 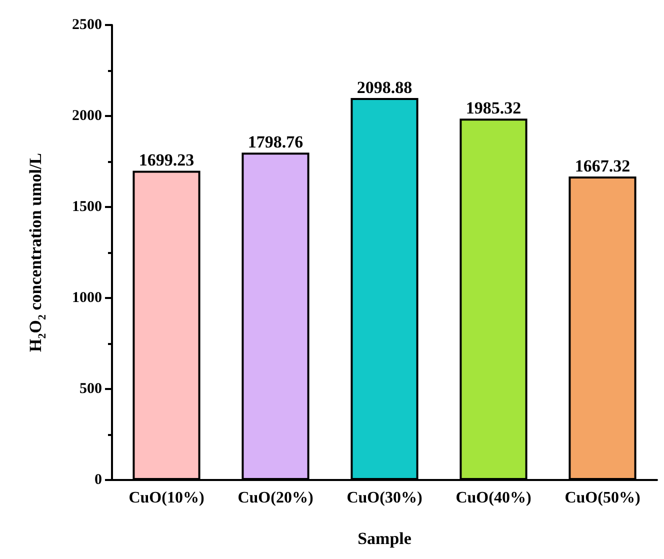 I want to click on data-label: 1699.23, so click(x=166, y=160).